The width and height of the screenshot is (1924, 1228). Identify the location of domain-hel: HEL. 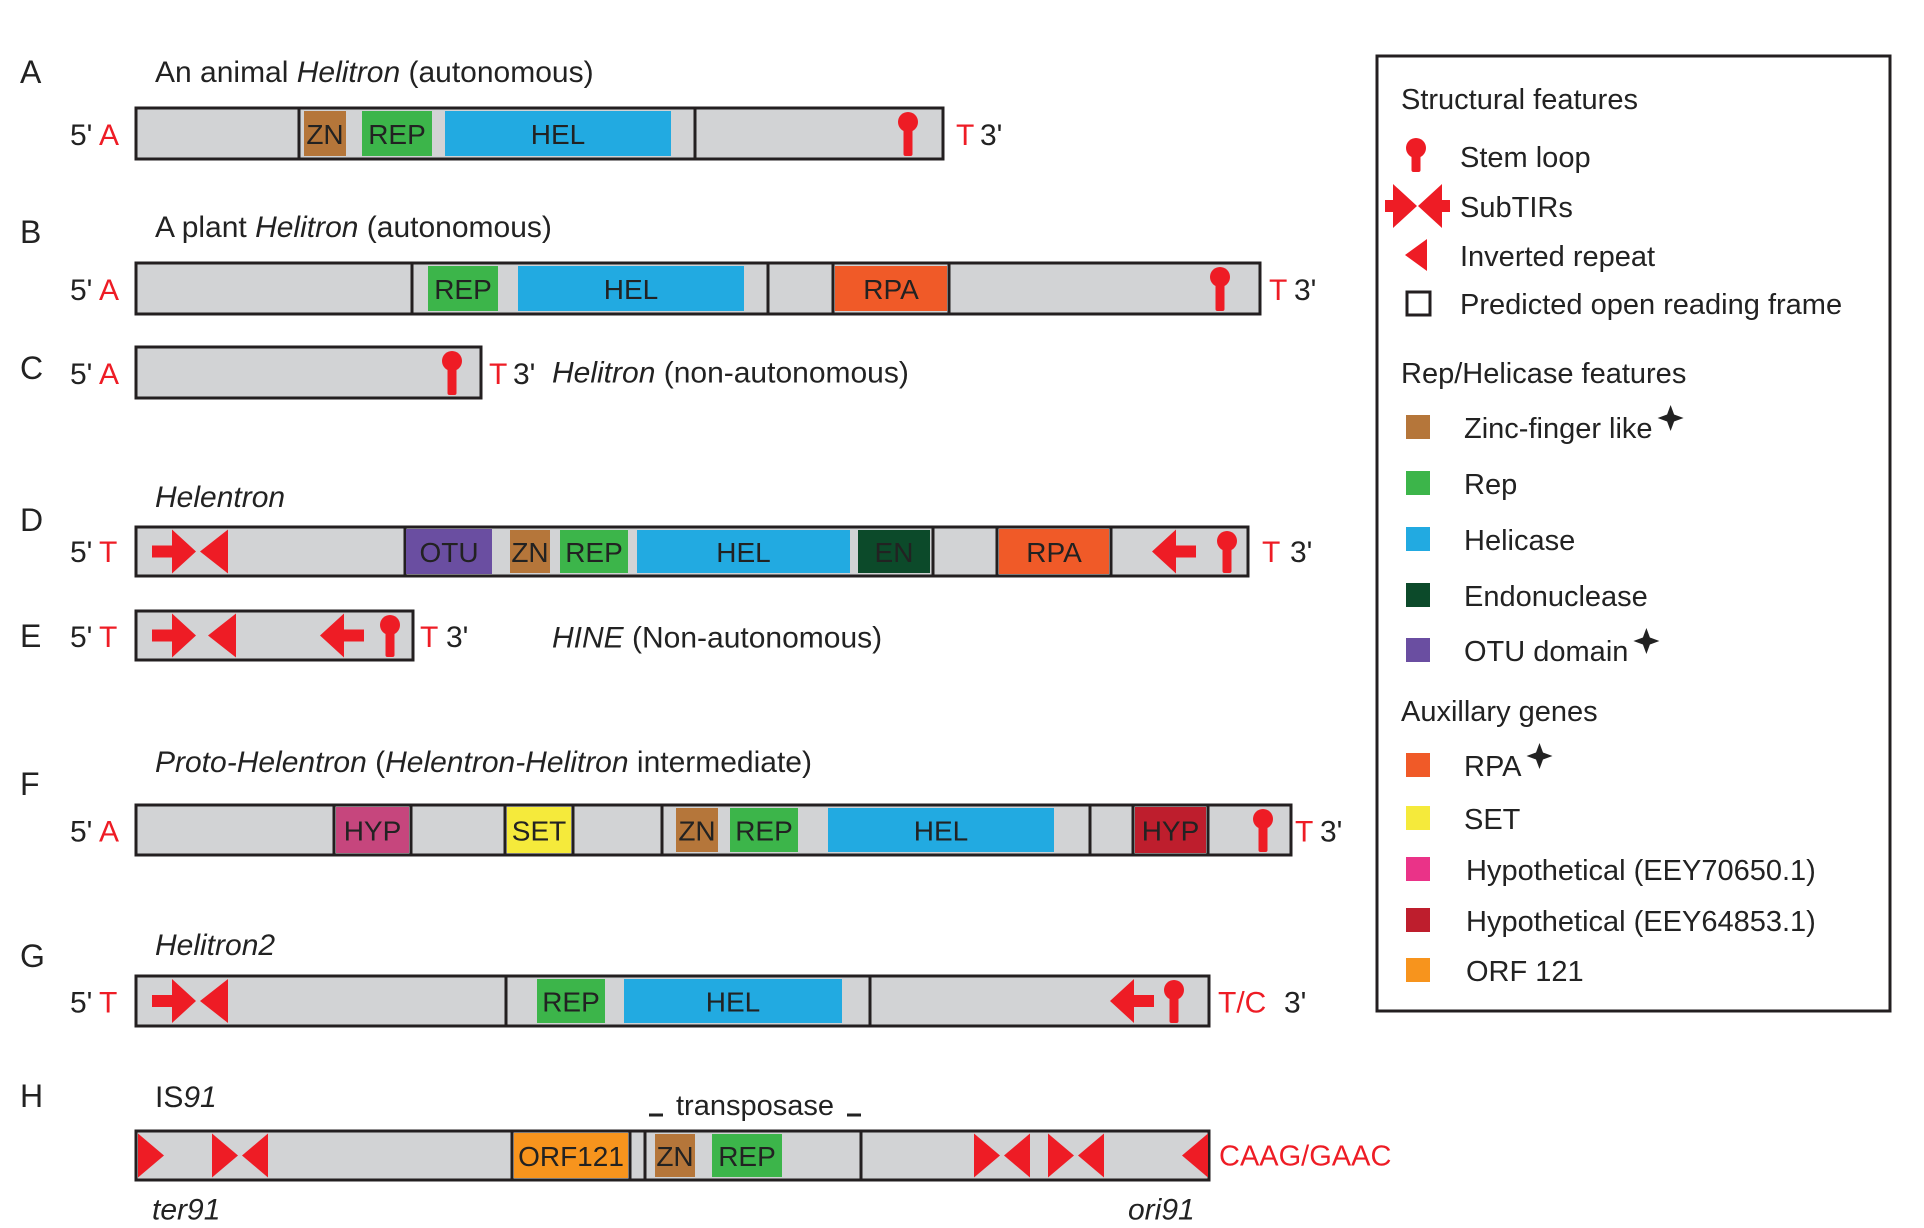
(743, 551).